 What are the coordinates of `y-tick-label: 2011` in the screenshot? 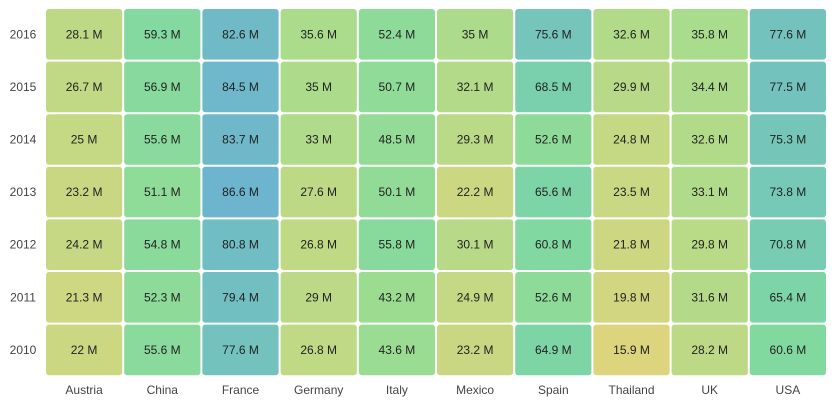 It's located at (23, 297).